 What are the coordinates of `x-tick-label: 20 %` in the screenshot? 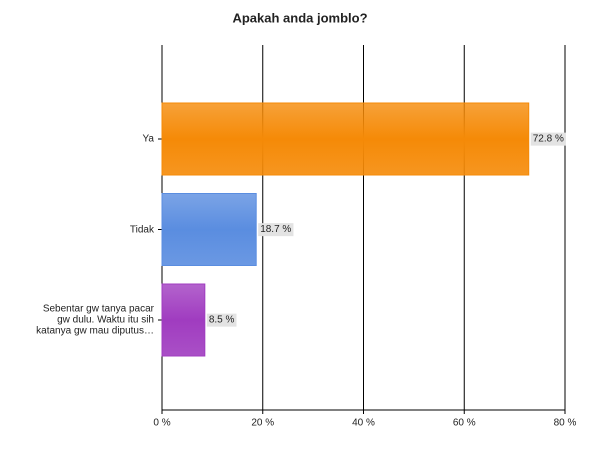 It's located at (262, 423).